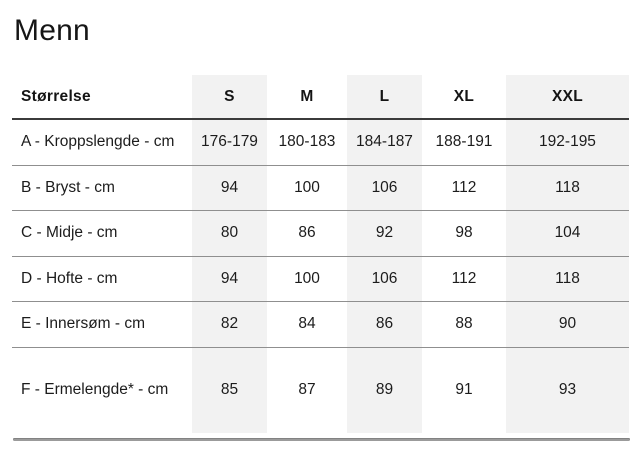 The height and width of the screenshot is (461, 640). Describe the element at coordinates (384, 142) in the screenshot. I see `cell-l: 184-187` at that location.